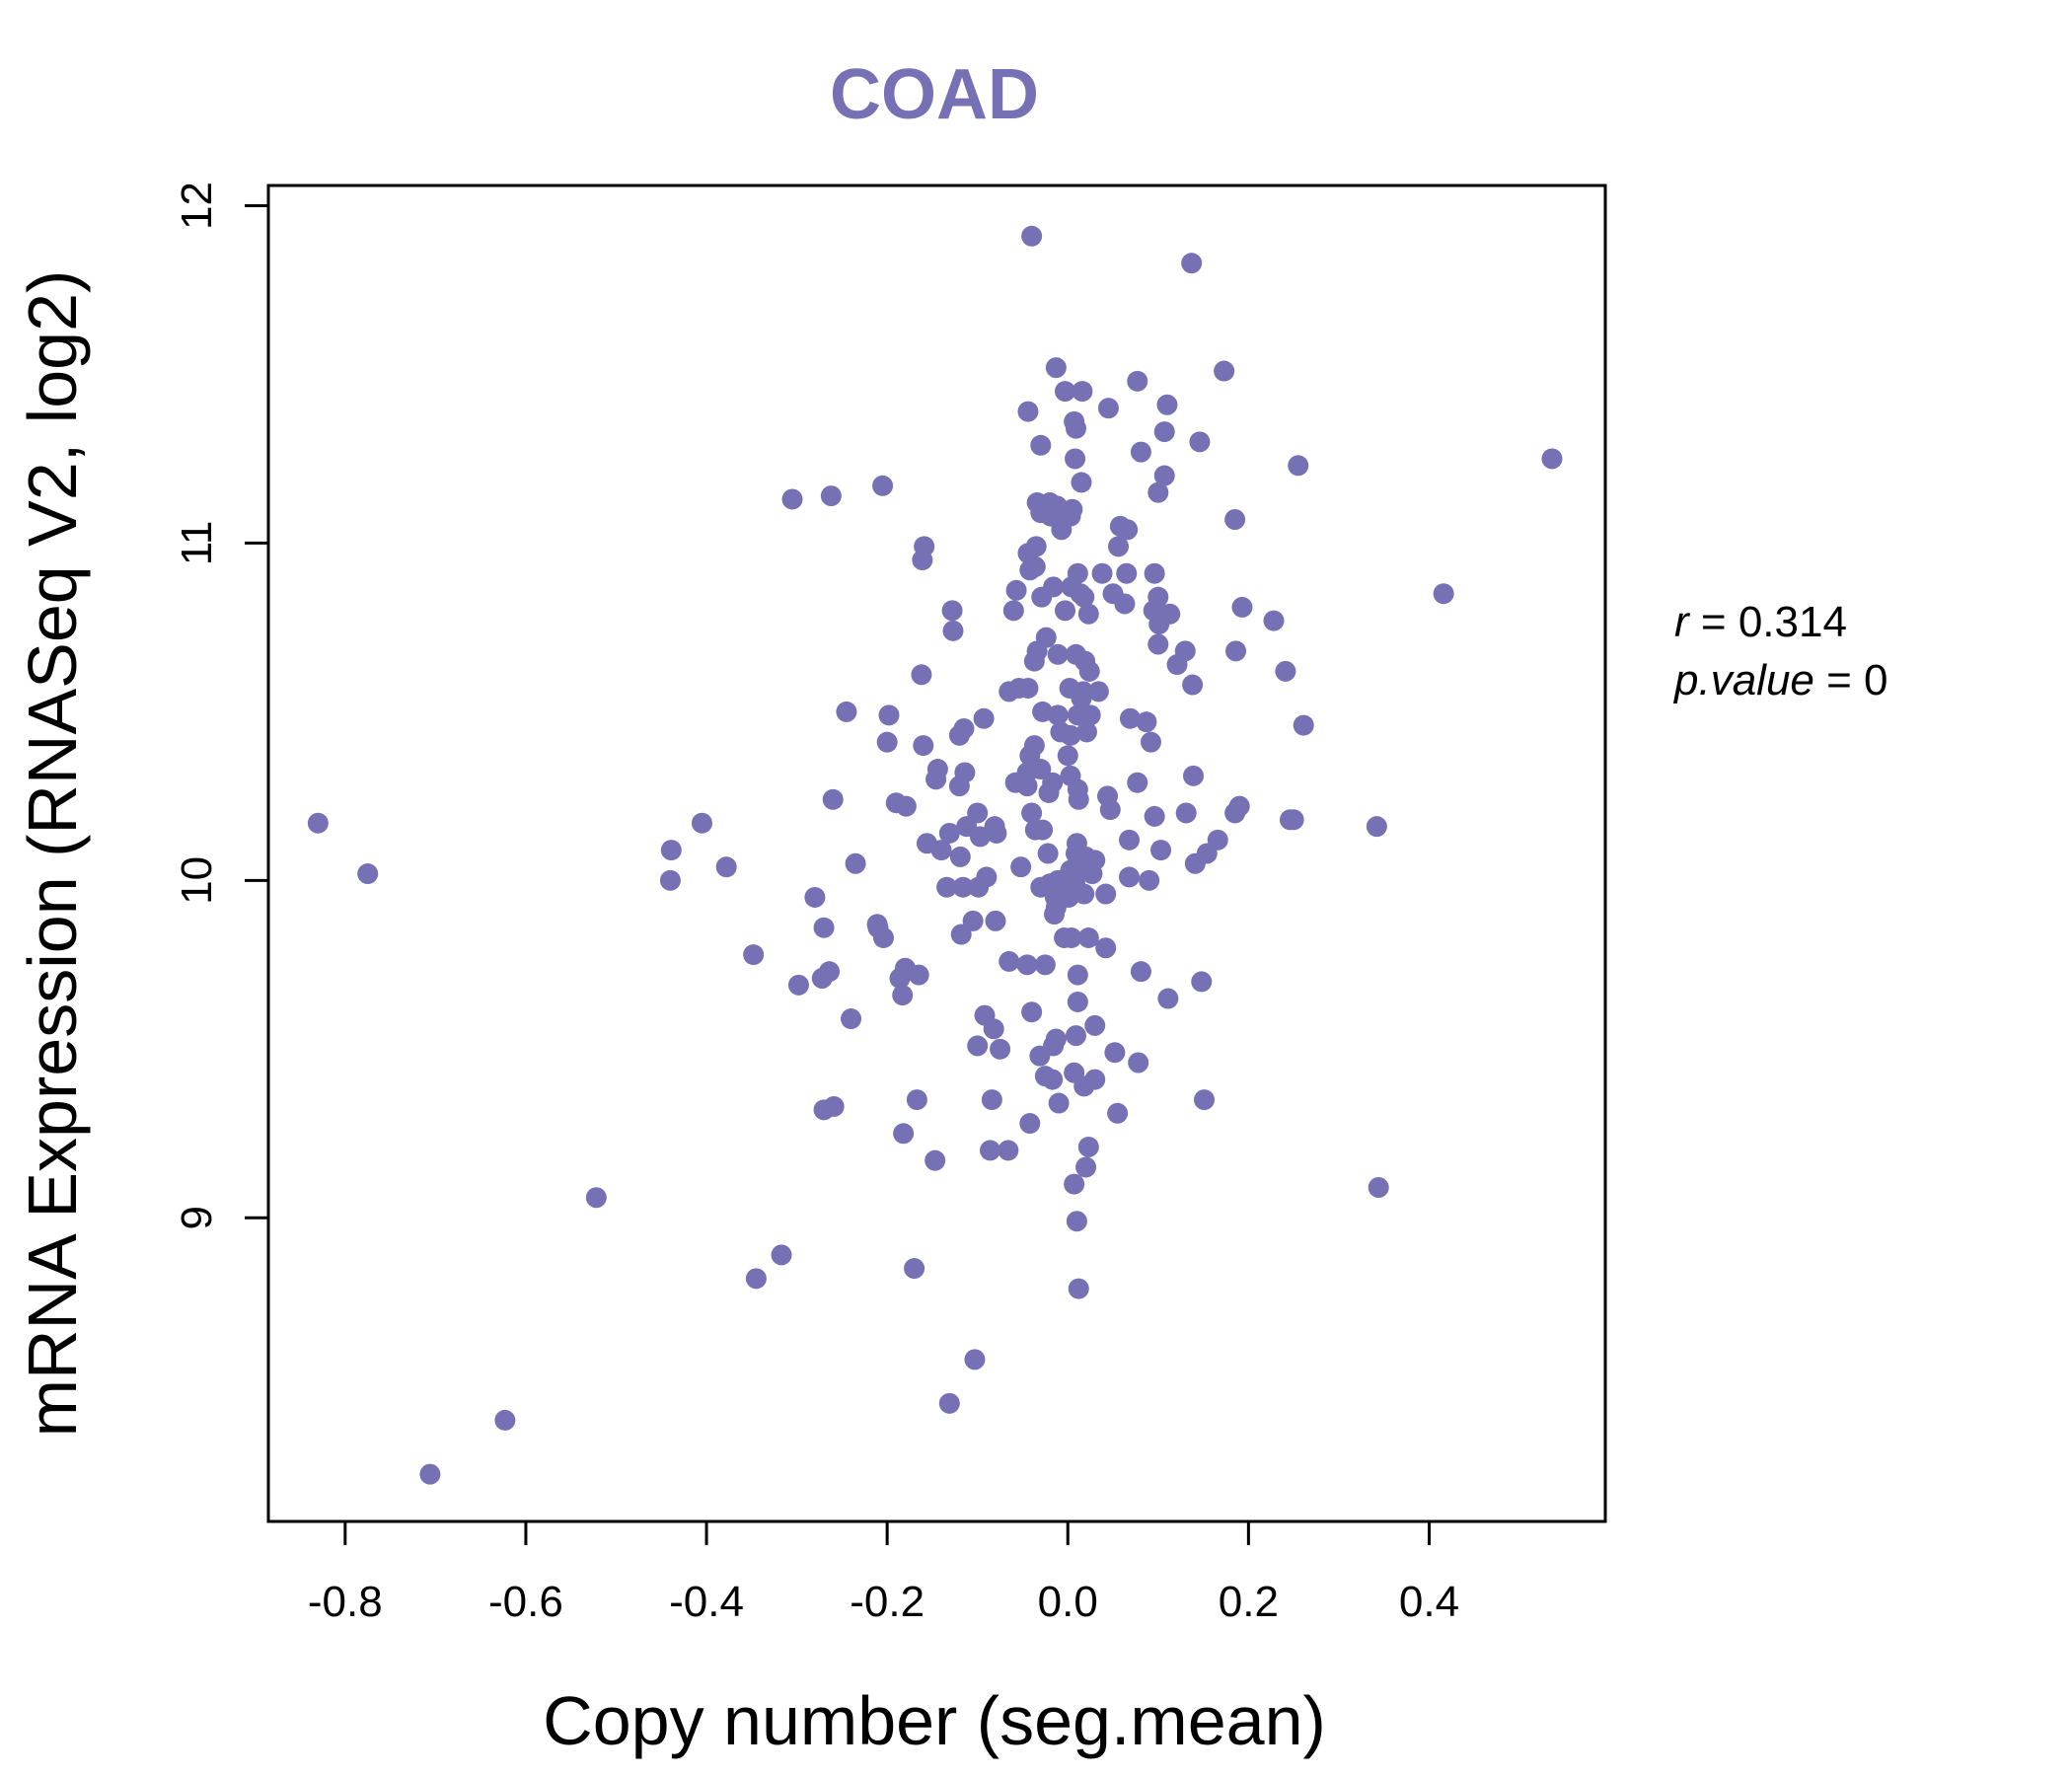 The image size is (2072, 1776). Describe the element at coordinates (1068, 1602) in the screenshot. I see `x-tick-label: 0.0` at that location.